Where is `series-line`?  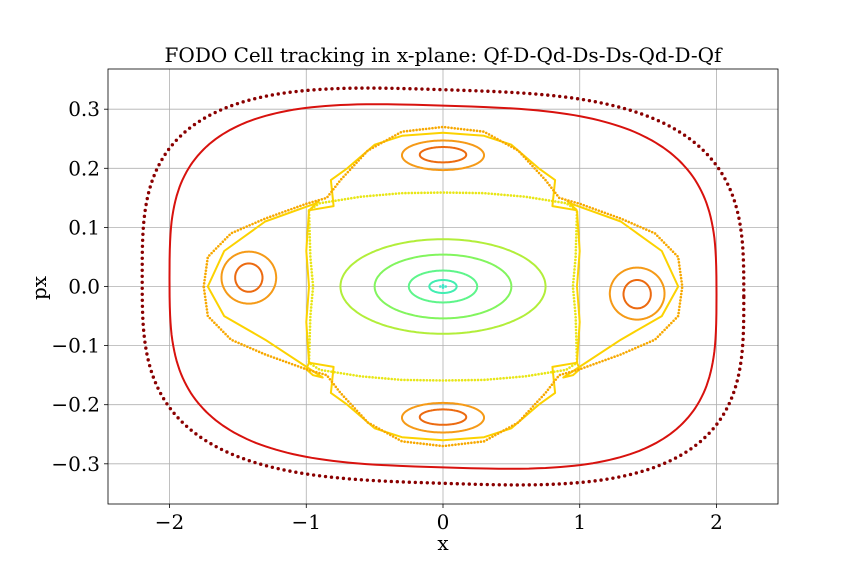
series-line is located at coordinates (621, 289).